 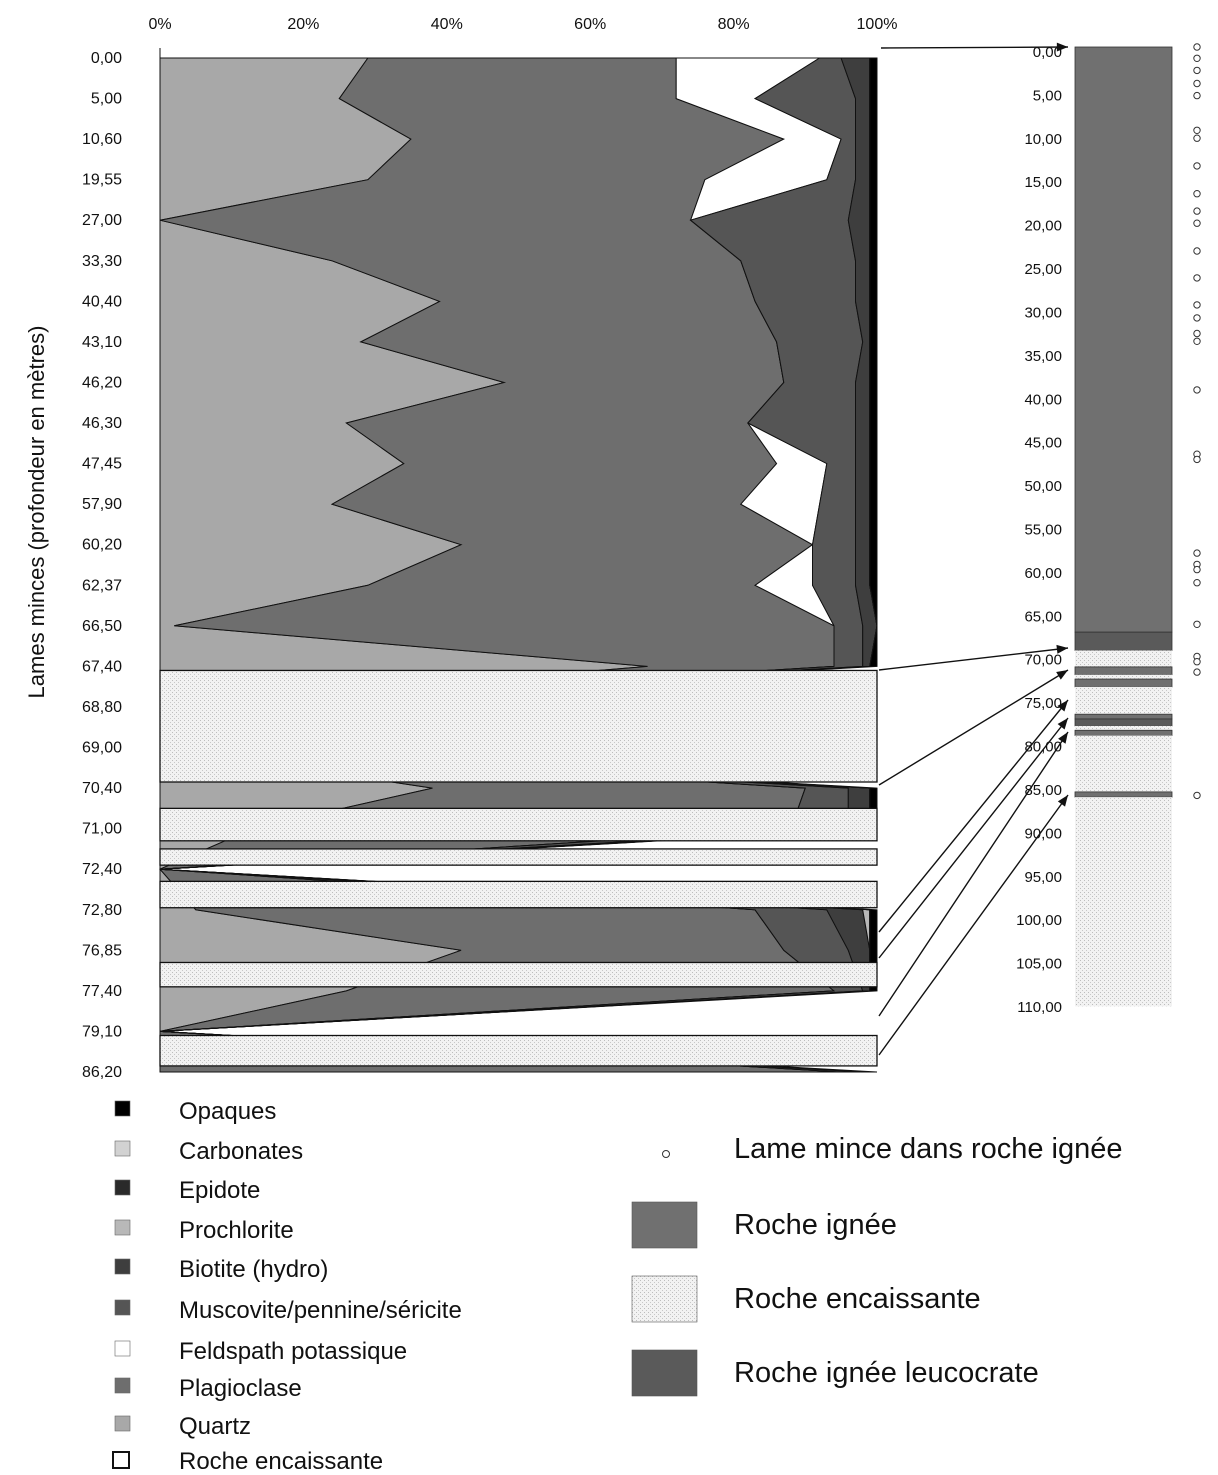 What do you see at coordinates (1043, 703) in the screenshot?
I see `column-tick-label: 75,00` at bounding box center [1043, 703].